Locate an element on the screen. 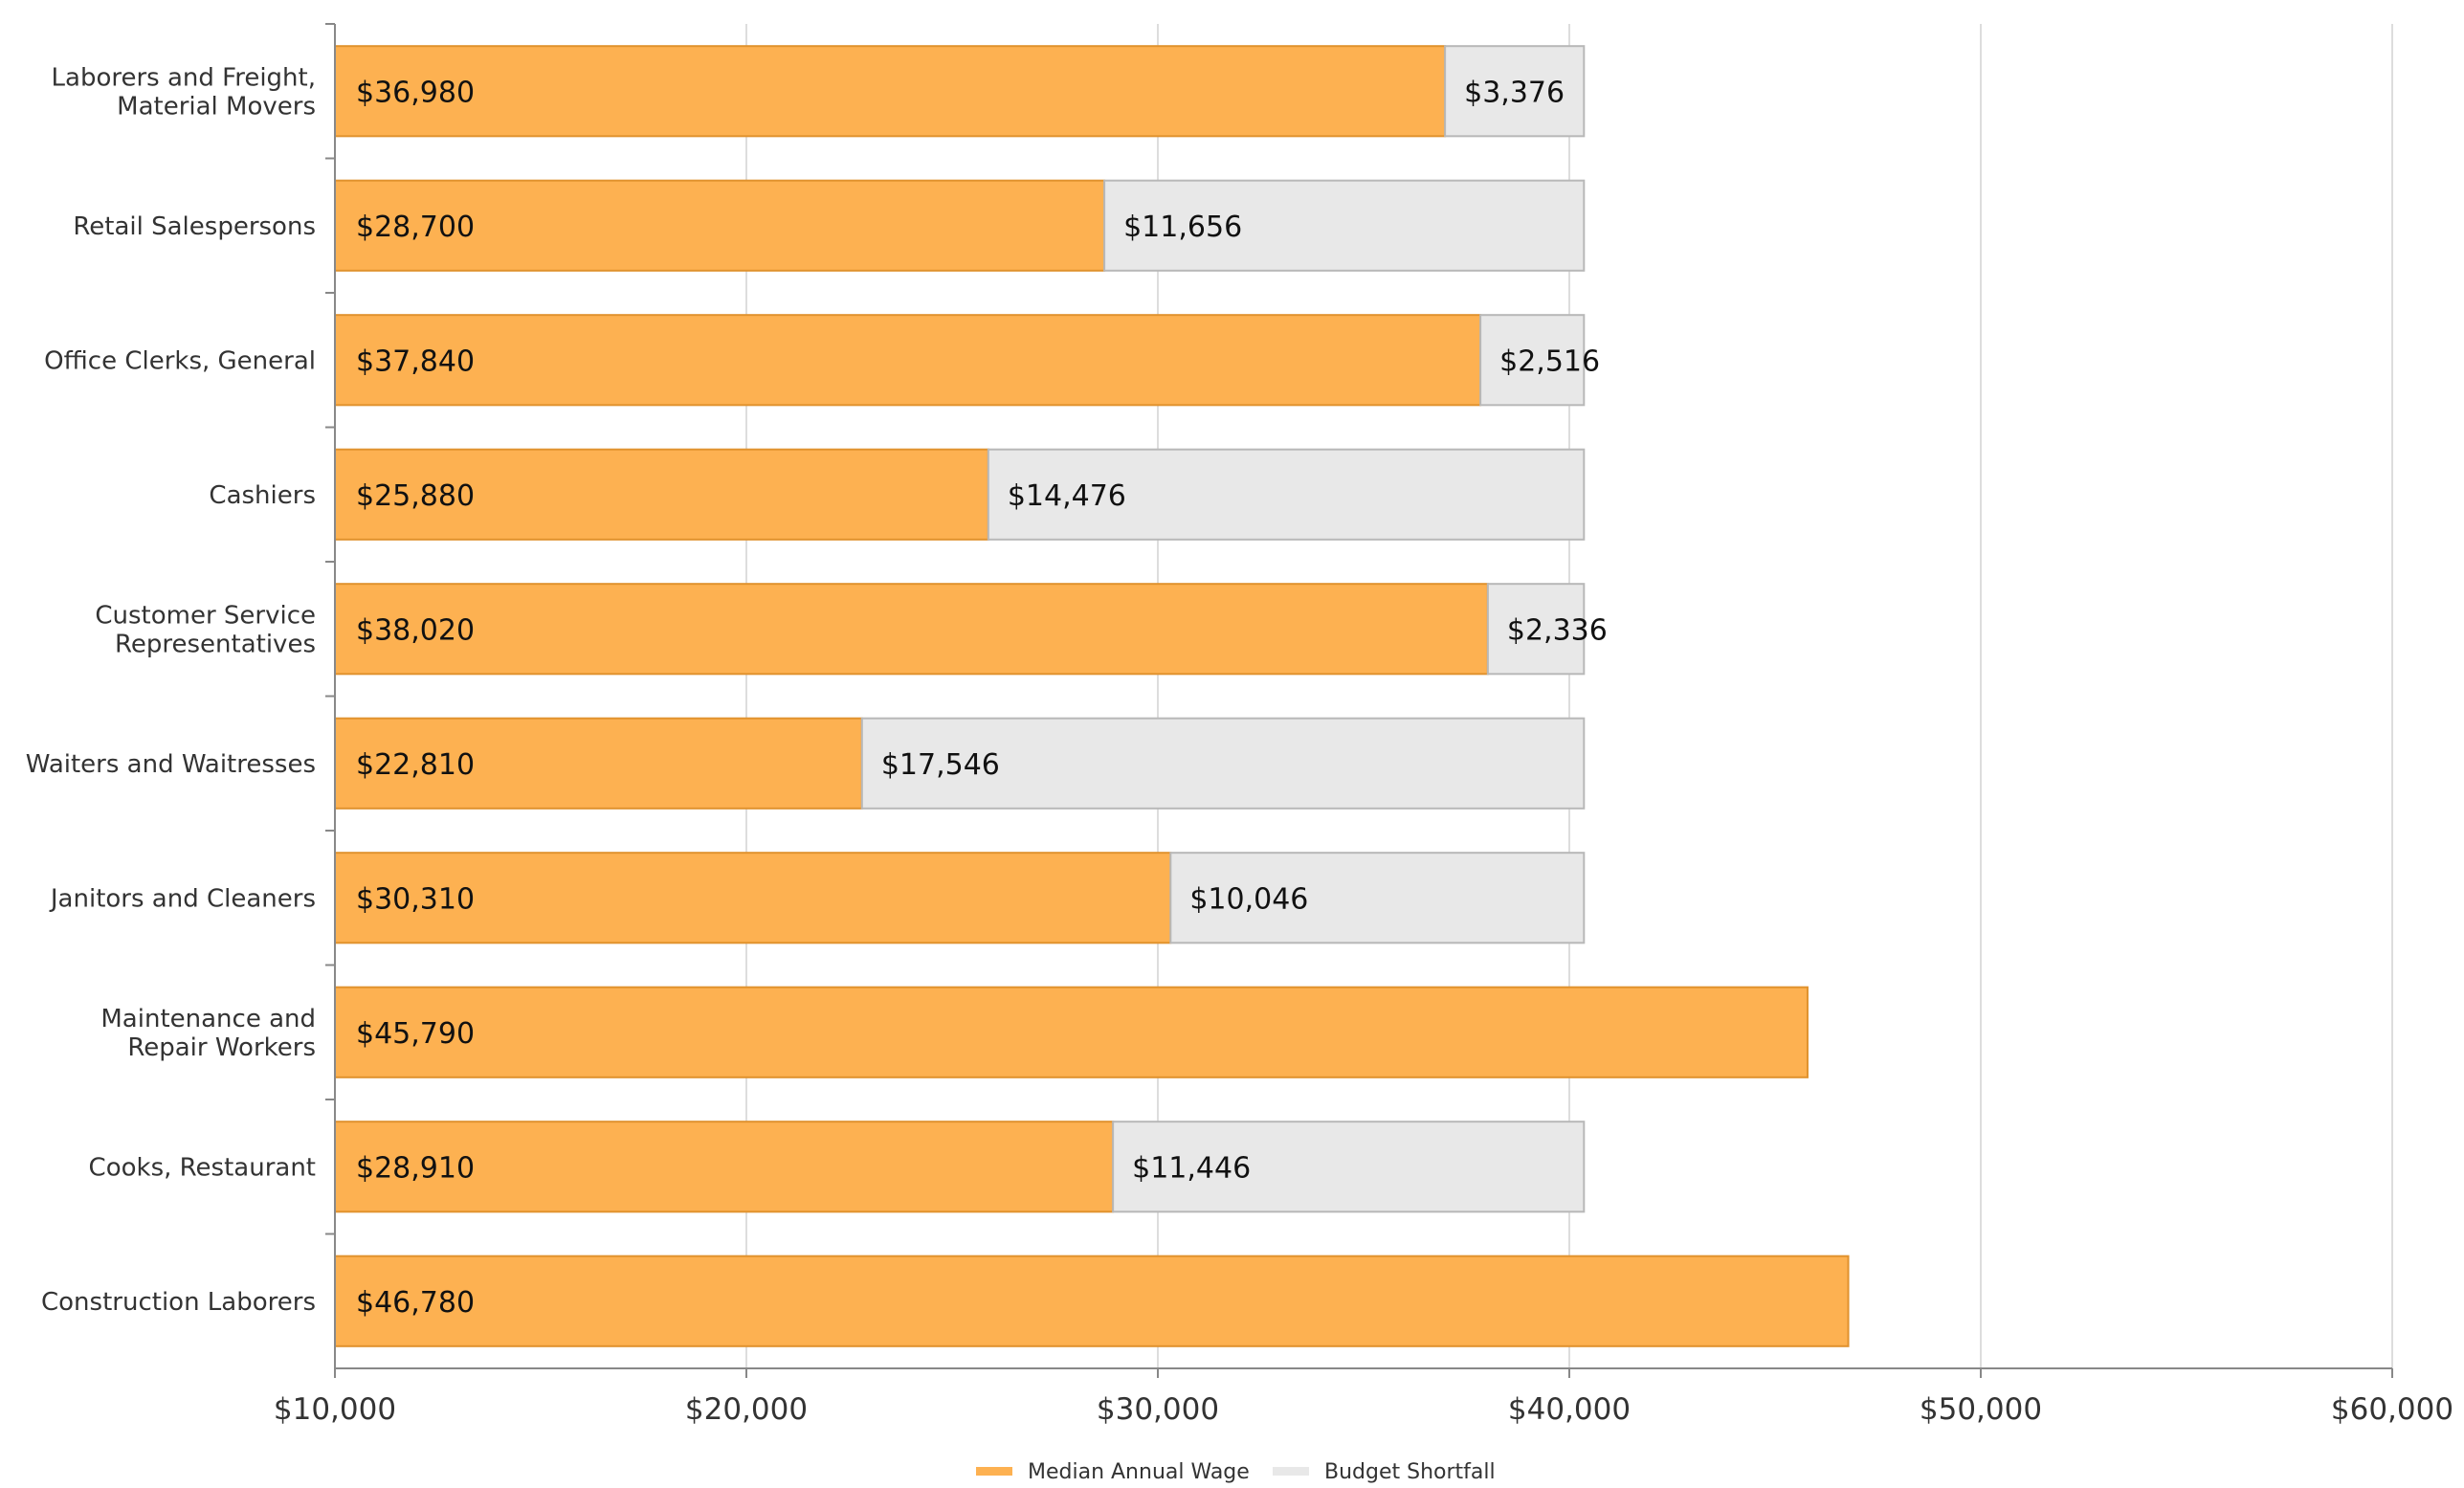 This screenshot has width=2464, height=1488. category-label: Maintenance and Repair Workers is located at coordinates (208, 1033).